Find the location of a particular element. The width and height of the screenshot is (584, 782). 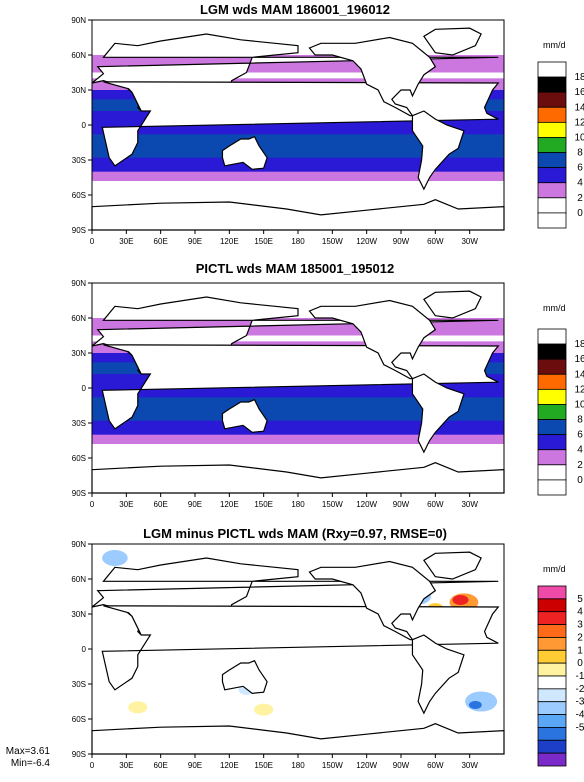

colorbar-label: -3 is located at coordinates (580, 702).